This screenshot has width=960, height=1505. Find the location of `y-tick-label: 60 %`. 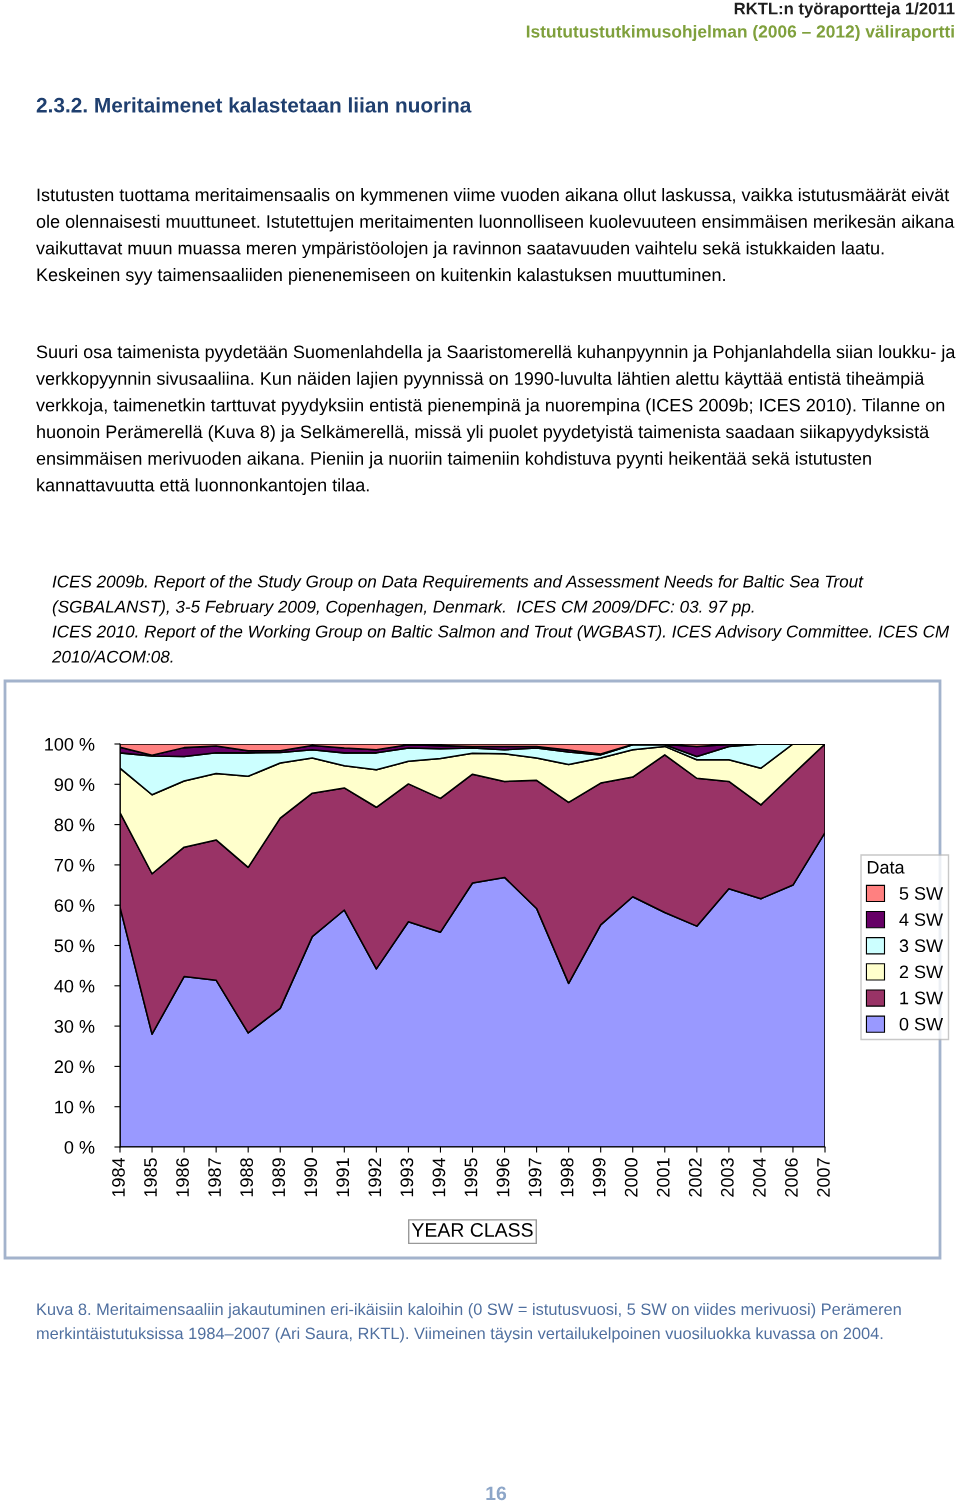

y-tick-label: 60 % is located at coordinates (74, 905).